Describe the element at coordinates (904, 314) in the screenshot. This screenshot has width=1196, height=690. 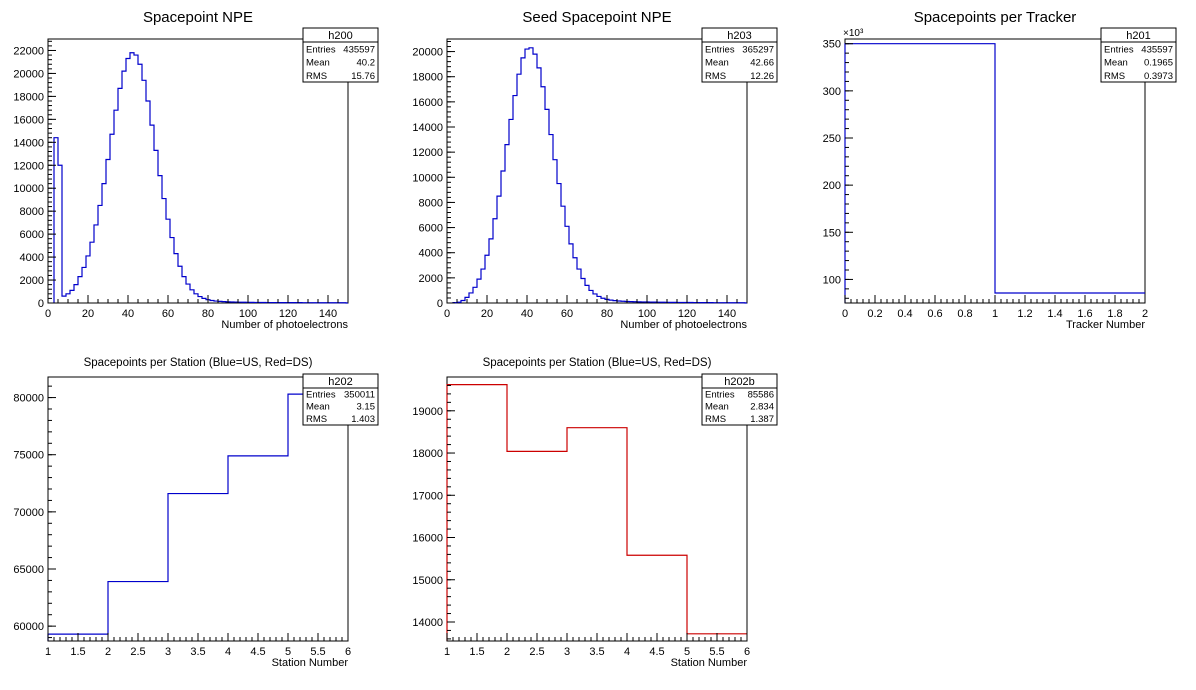
I see `x-tick-label: 0.4` at that location.